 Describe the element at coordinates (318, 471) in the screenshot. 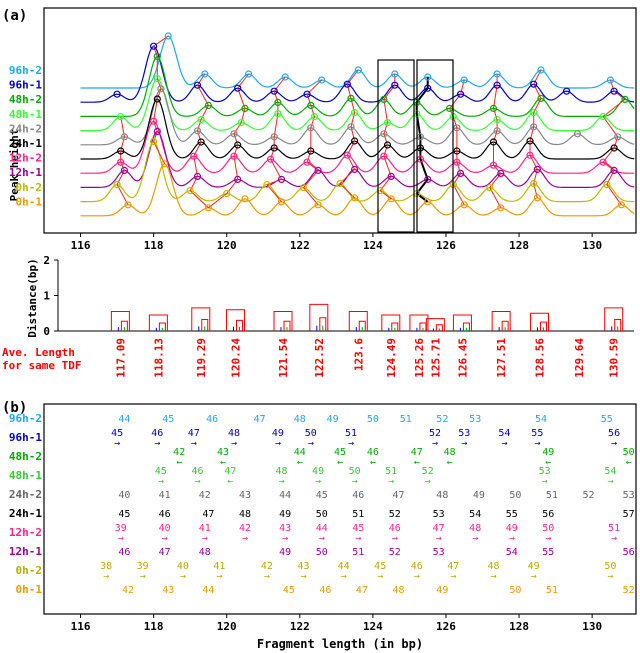

I see `cell-48h-1-49: 49` at that location.